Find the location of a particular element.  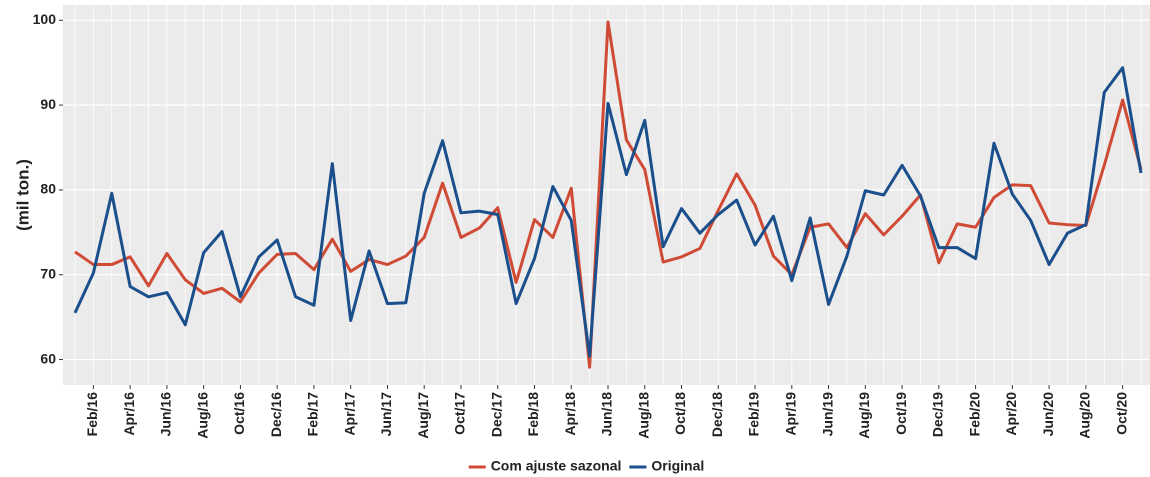

x-tick-label: Feb/20 is located at coordinates (974, 414).